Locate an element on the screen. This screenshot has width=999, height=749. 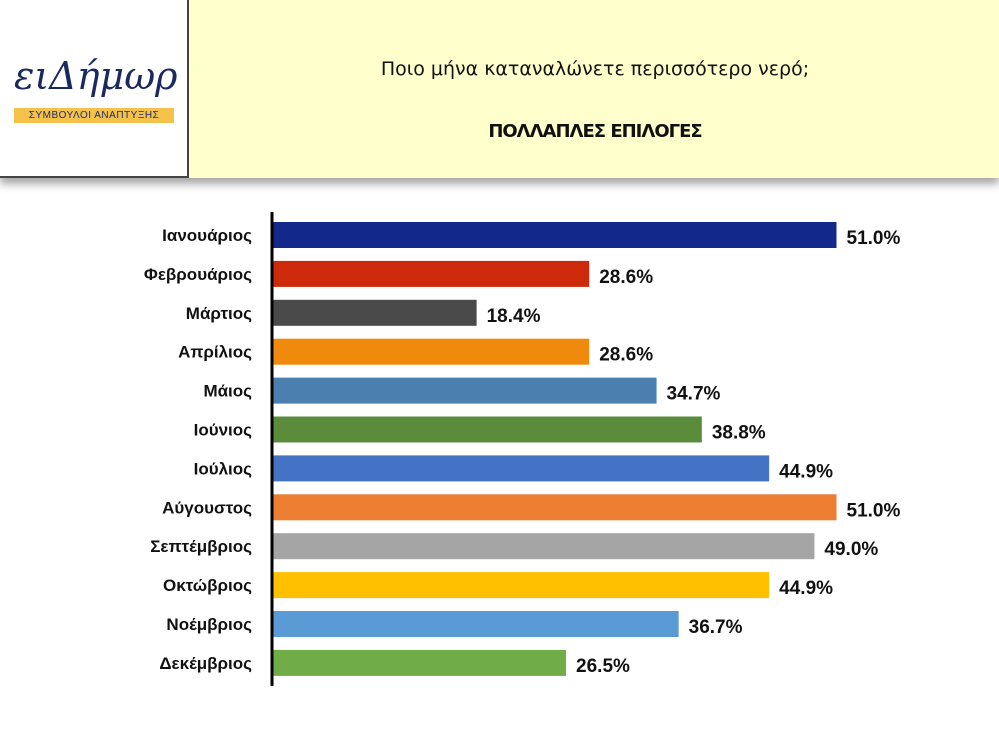
category-label: Σεπτέμβριος is located at coordinates (201, 546).